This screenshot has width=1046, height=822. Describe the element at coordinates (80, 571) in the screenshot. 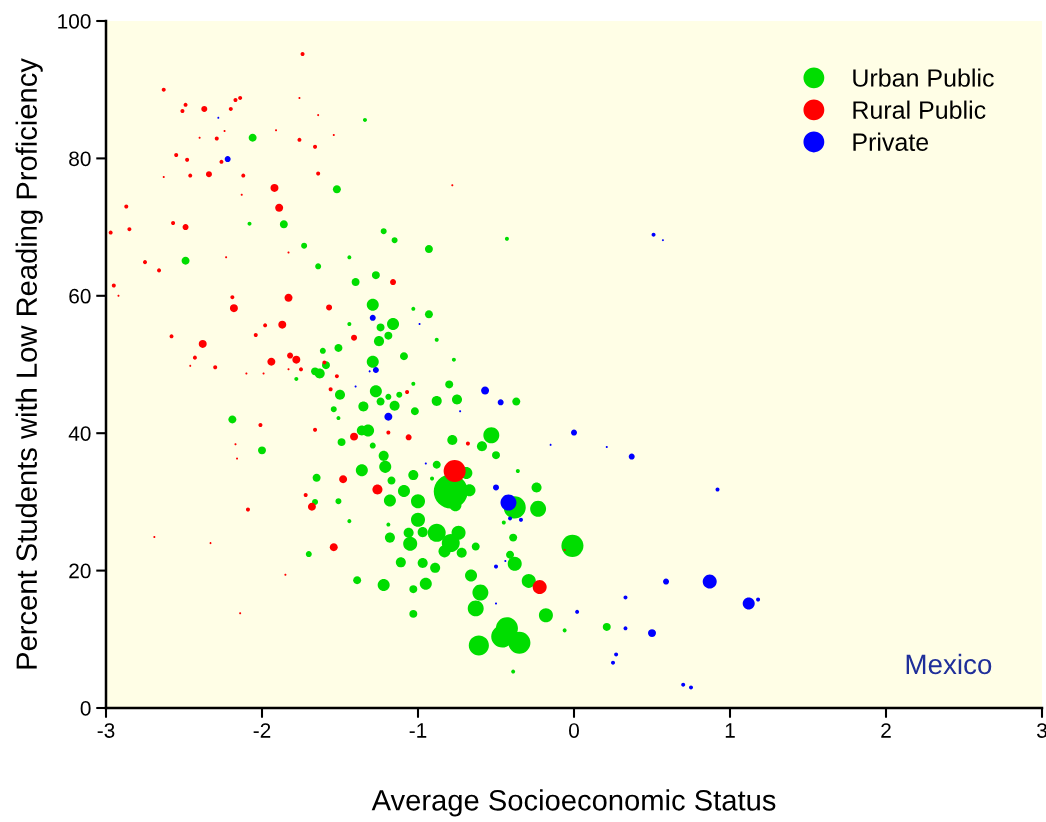

I see `y-tick-label: 20` at that location.